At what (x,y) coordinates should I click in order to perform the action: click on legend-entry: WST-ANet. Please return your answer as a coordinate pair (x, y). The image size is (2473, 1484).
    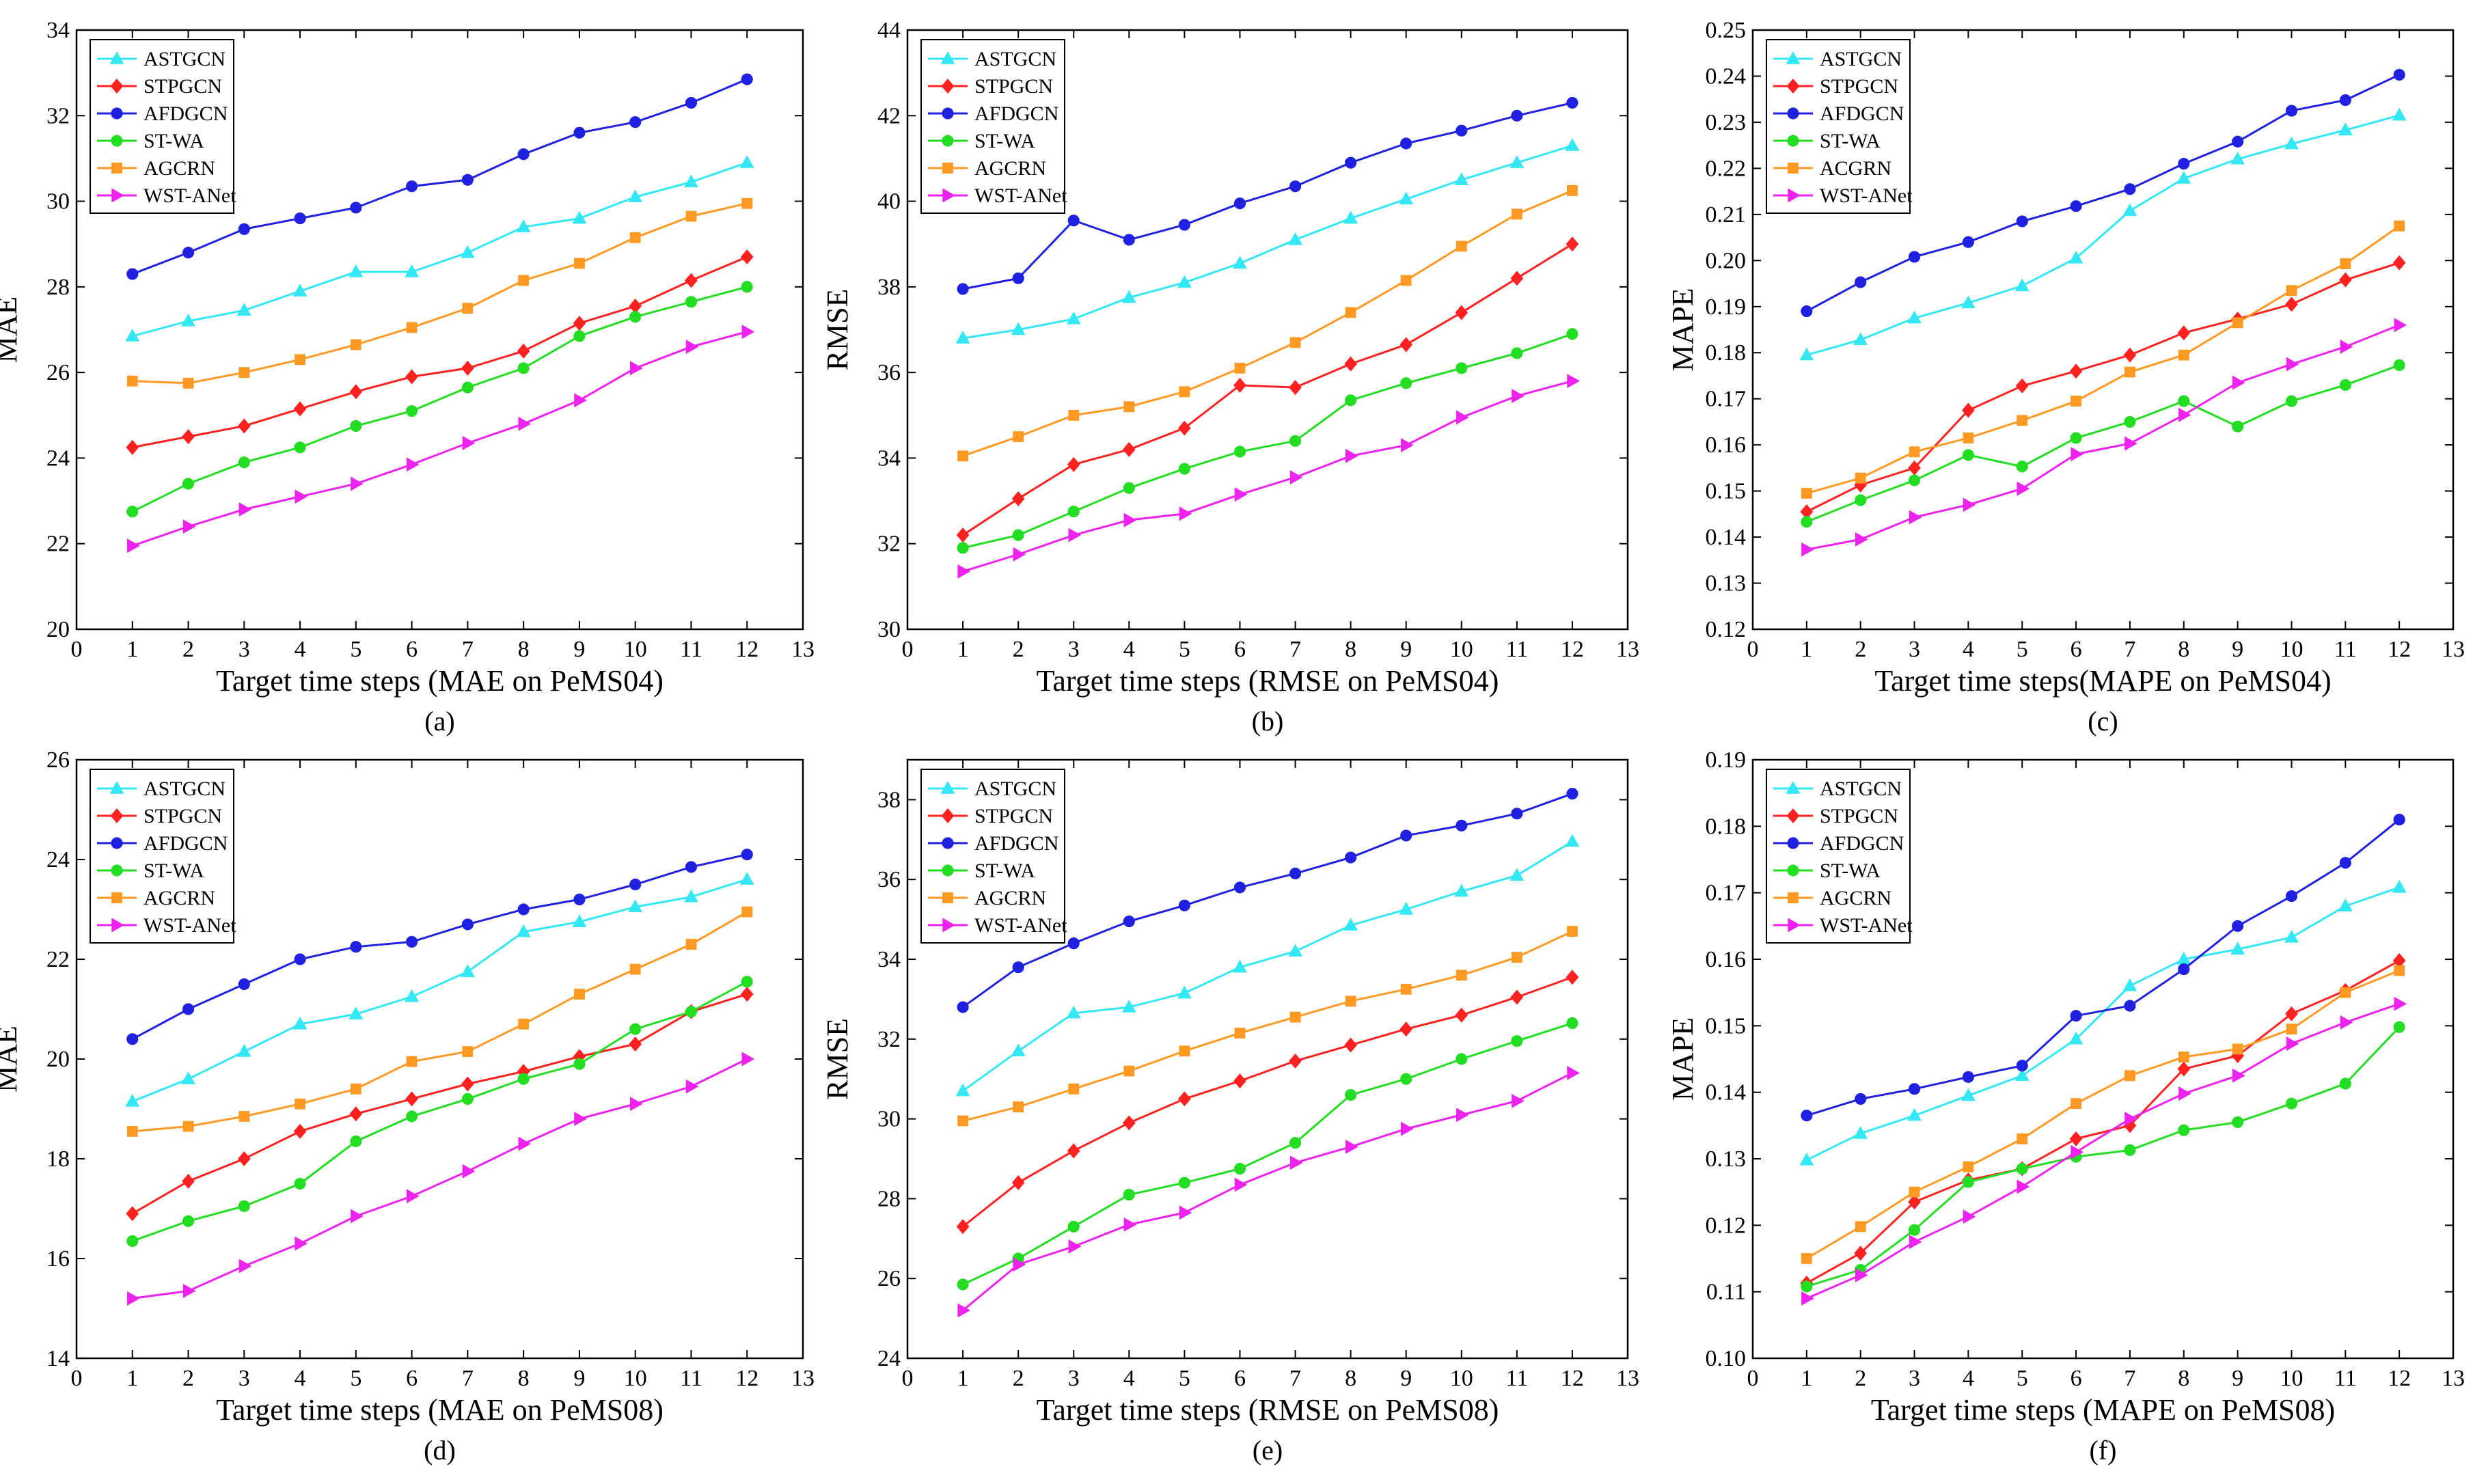
    Looking at the image, I should click on (1866, 196).